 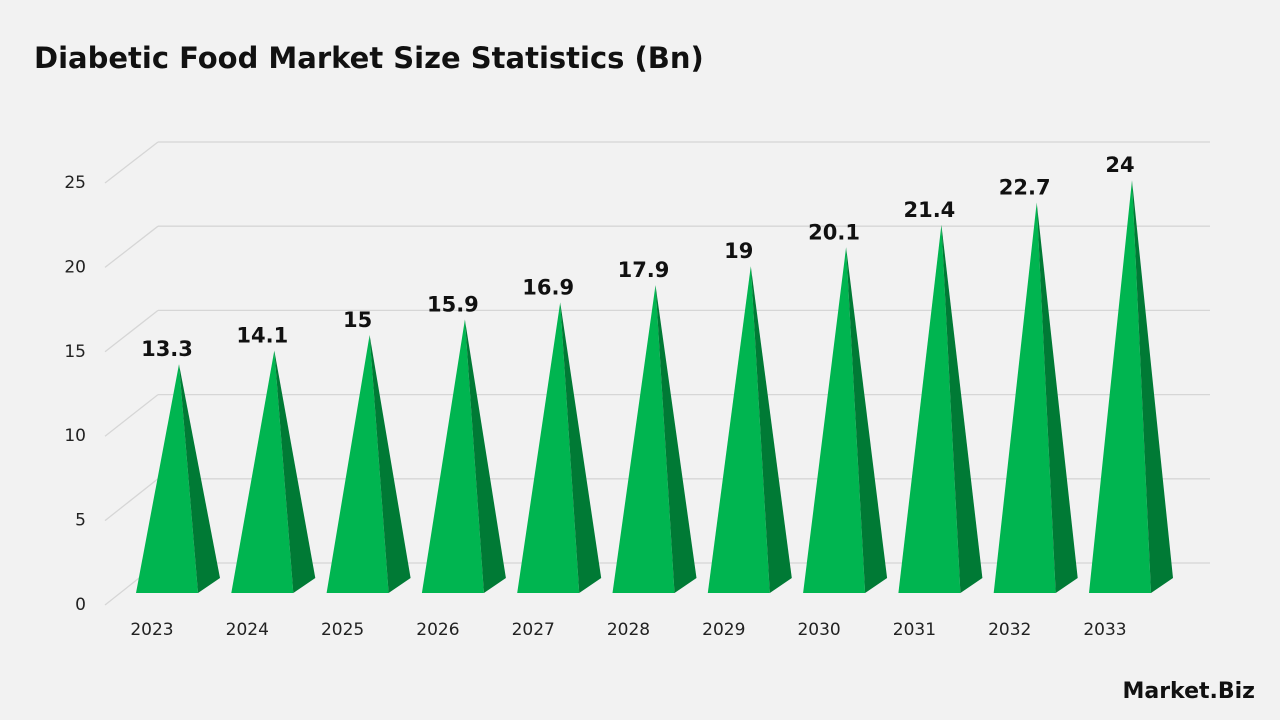 I want to click on value-label: 14.1, so click(x=262, y=335).